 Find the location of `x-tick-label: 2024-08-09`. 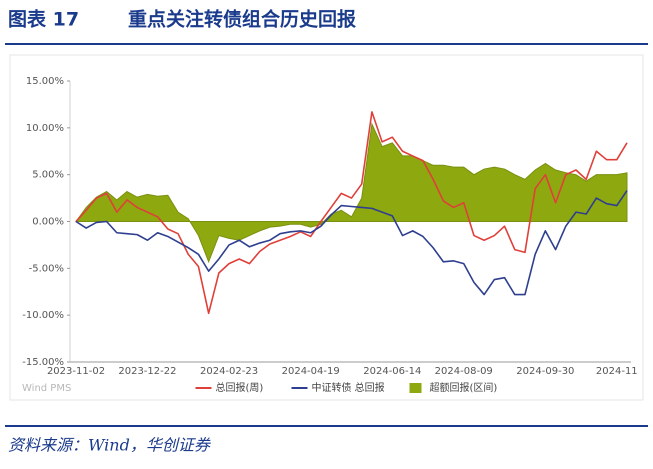

x-tick-label: 2024-08-09 is located at coordinates (464, 371).